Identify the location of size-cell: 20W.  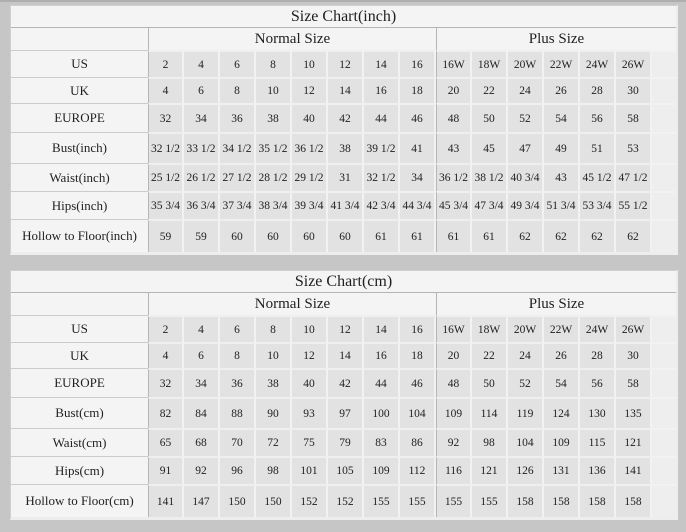
(526, 328).